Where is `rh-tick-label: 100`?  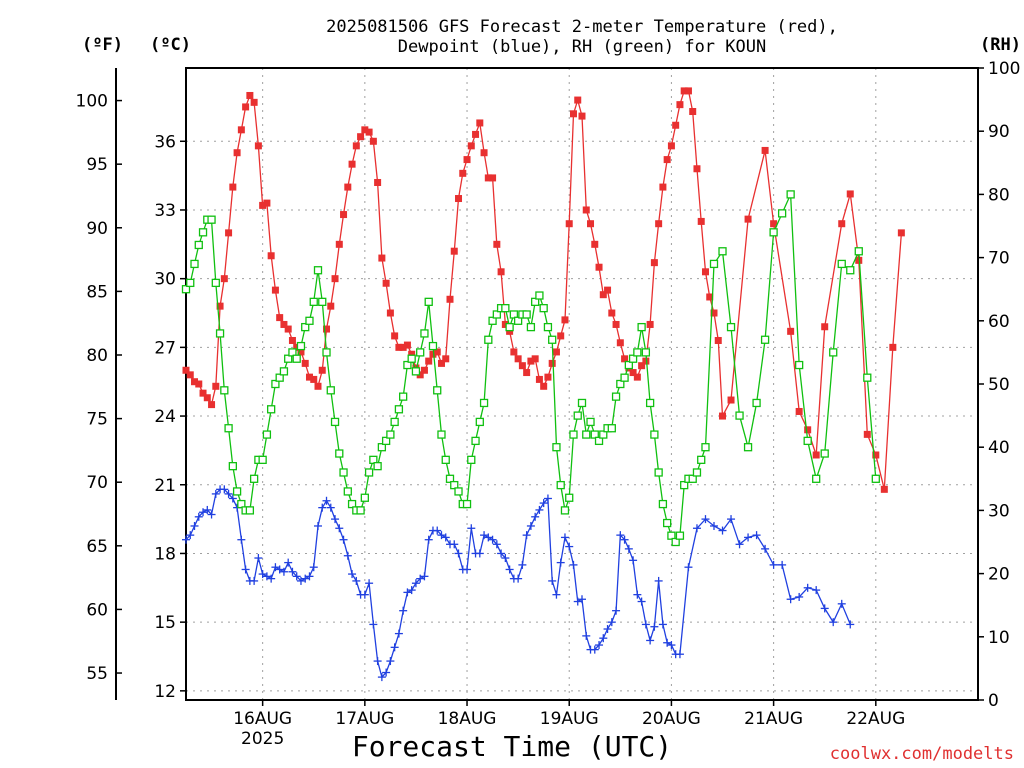
rh-tick-label: 100 is located at coordinates (1004, 69).